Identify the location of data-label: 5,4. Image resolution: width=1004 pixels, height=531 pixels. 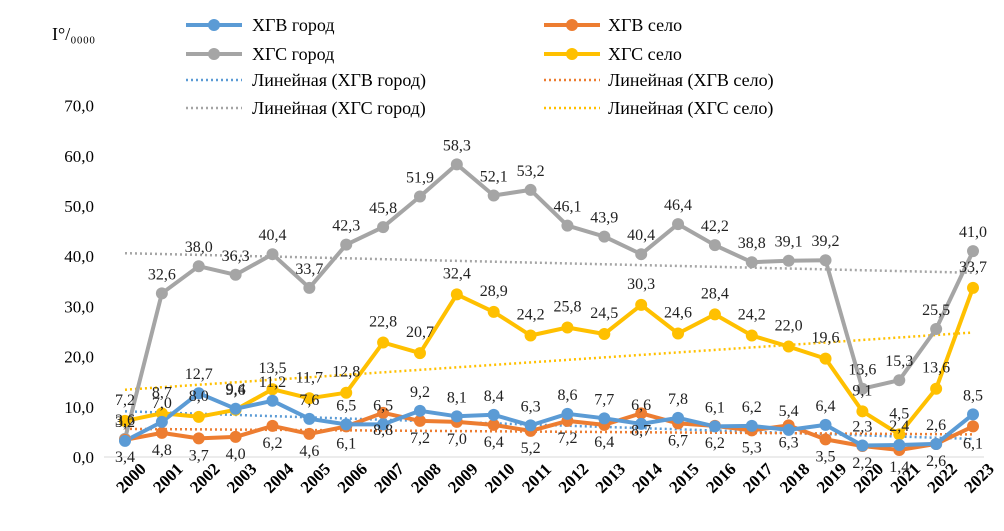
(789, 411).